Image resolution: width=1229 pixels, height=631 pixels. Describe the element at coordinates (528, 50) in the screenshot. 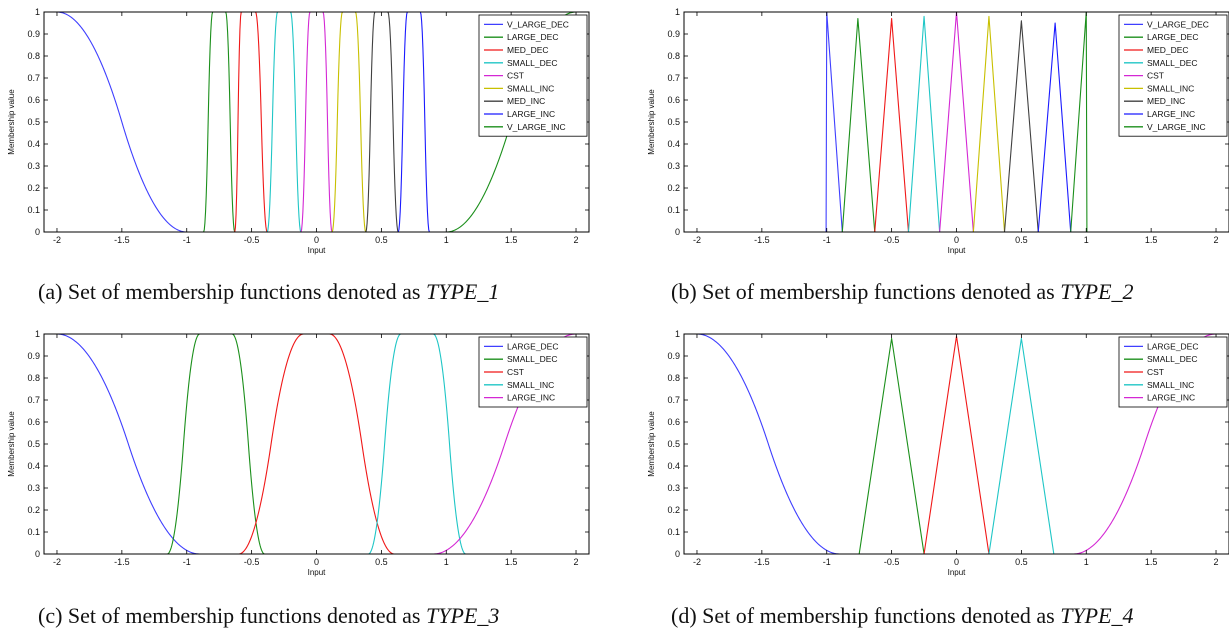

I see `legend-label: MED_DEC` at that location.